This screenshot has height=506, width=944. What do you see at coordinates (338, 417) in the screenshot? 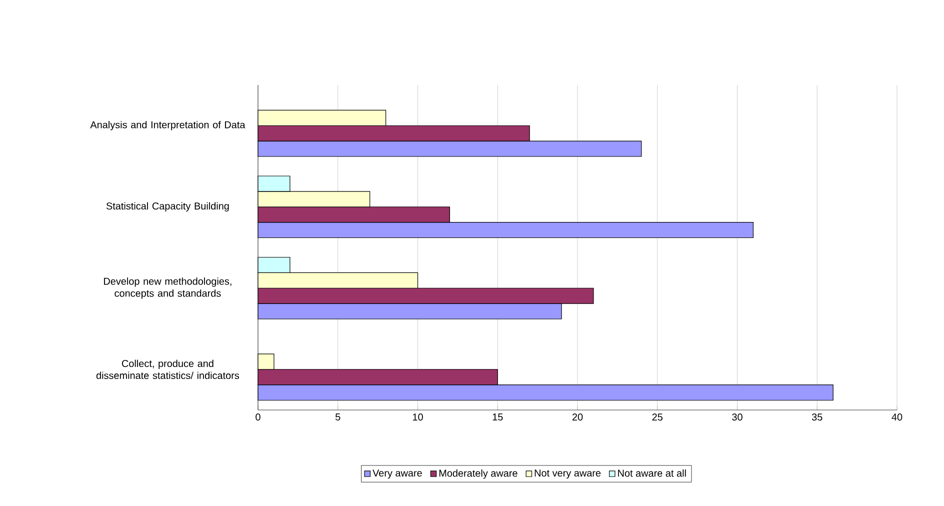
I see `x-tick-label: 5` at bounding box center [338, 417].